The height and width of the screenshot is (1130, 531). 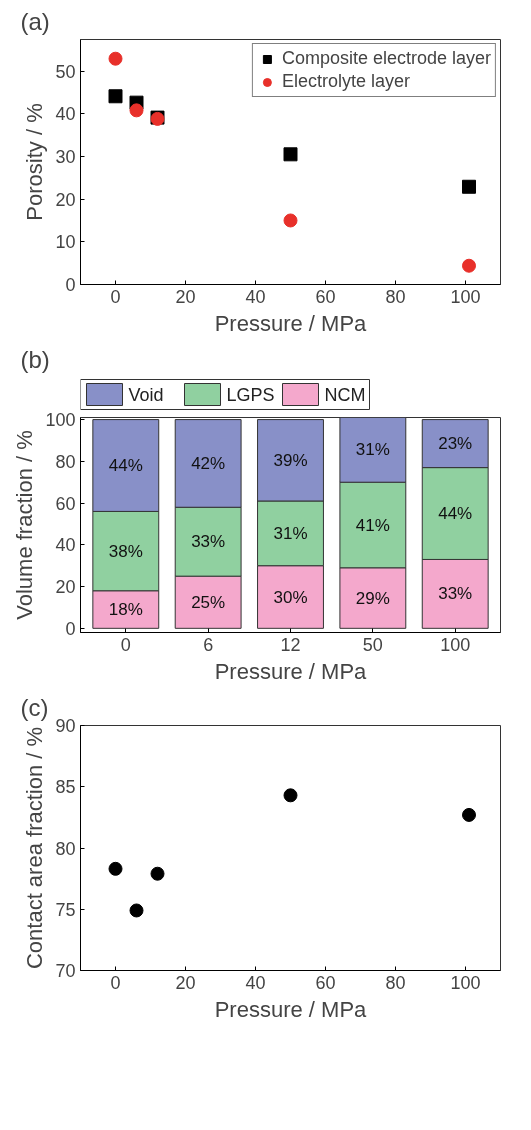 What do you see at coordinates (35, 162) in the screenshot?
I see `y-axis-title: Porosity / %` at bounding box center [35, 162].